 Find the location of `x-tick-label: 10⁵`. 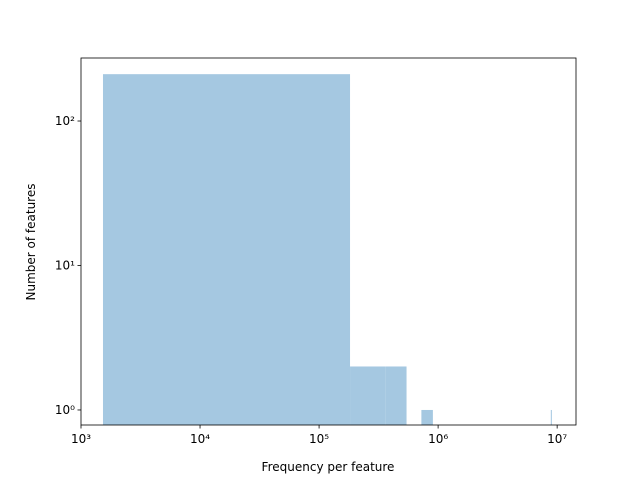

x-tick-label: 10⁵ is located at coordinates (319, 439).